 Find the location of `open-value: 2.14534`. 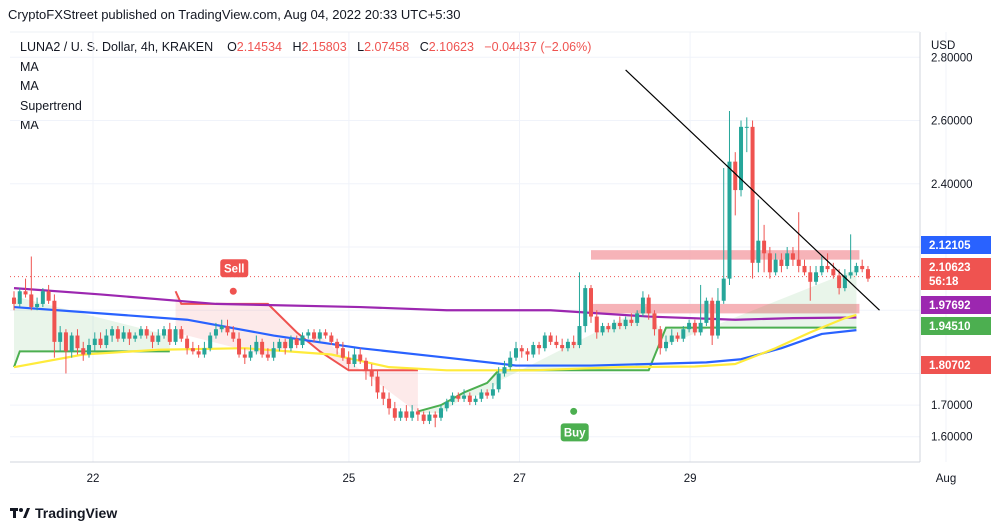

open-value: 2.14534 is located at coordinates (259, 47).